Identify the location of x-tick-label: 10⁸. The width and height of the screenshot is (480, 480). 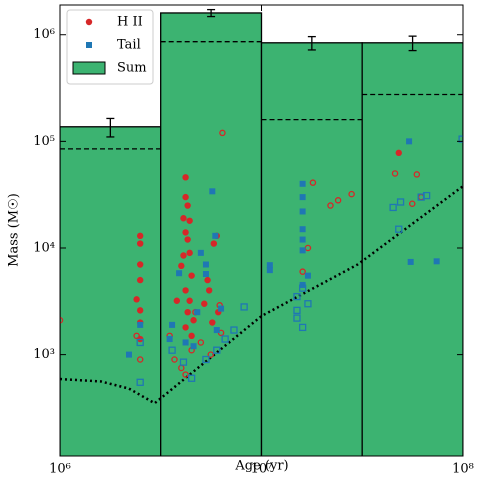
(463, 469).